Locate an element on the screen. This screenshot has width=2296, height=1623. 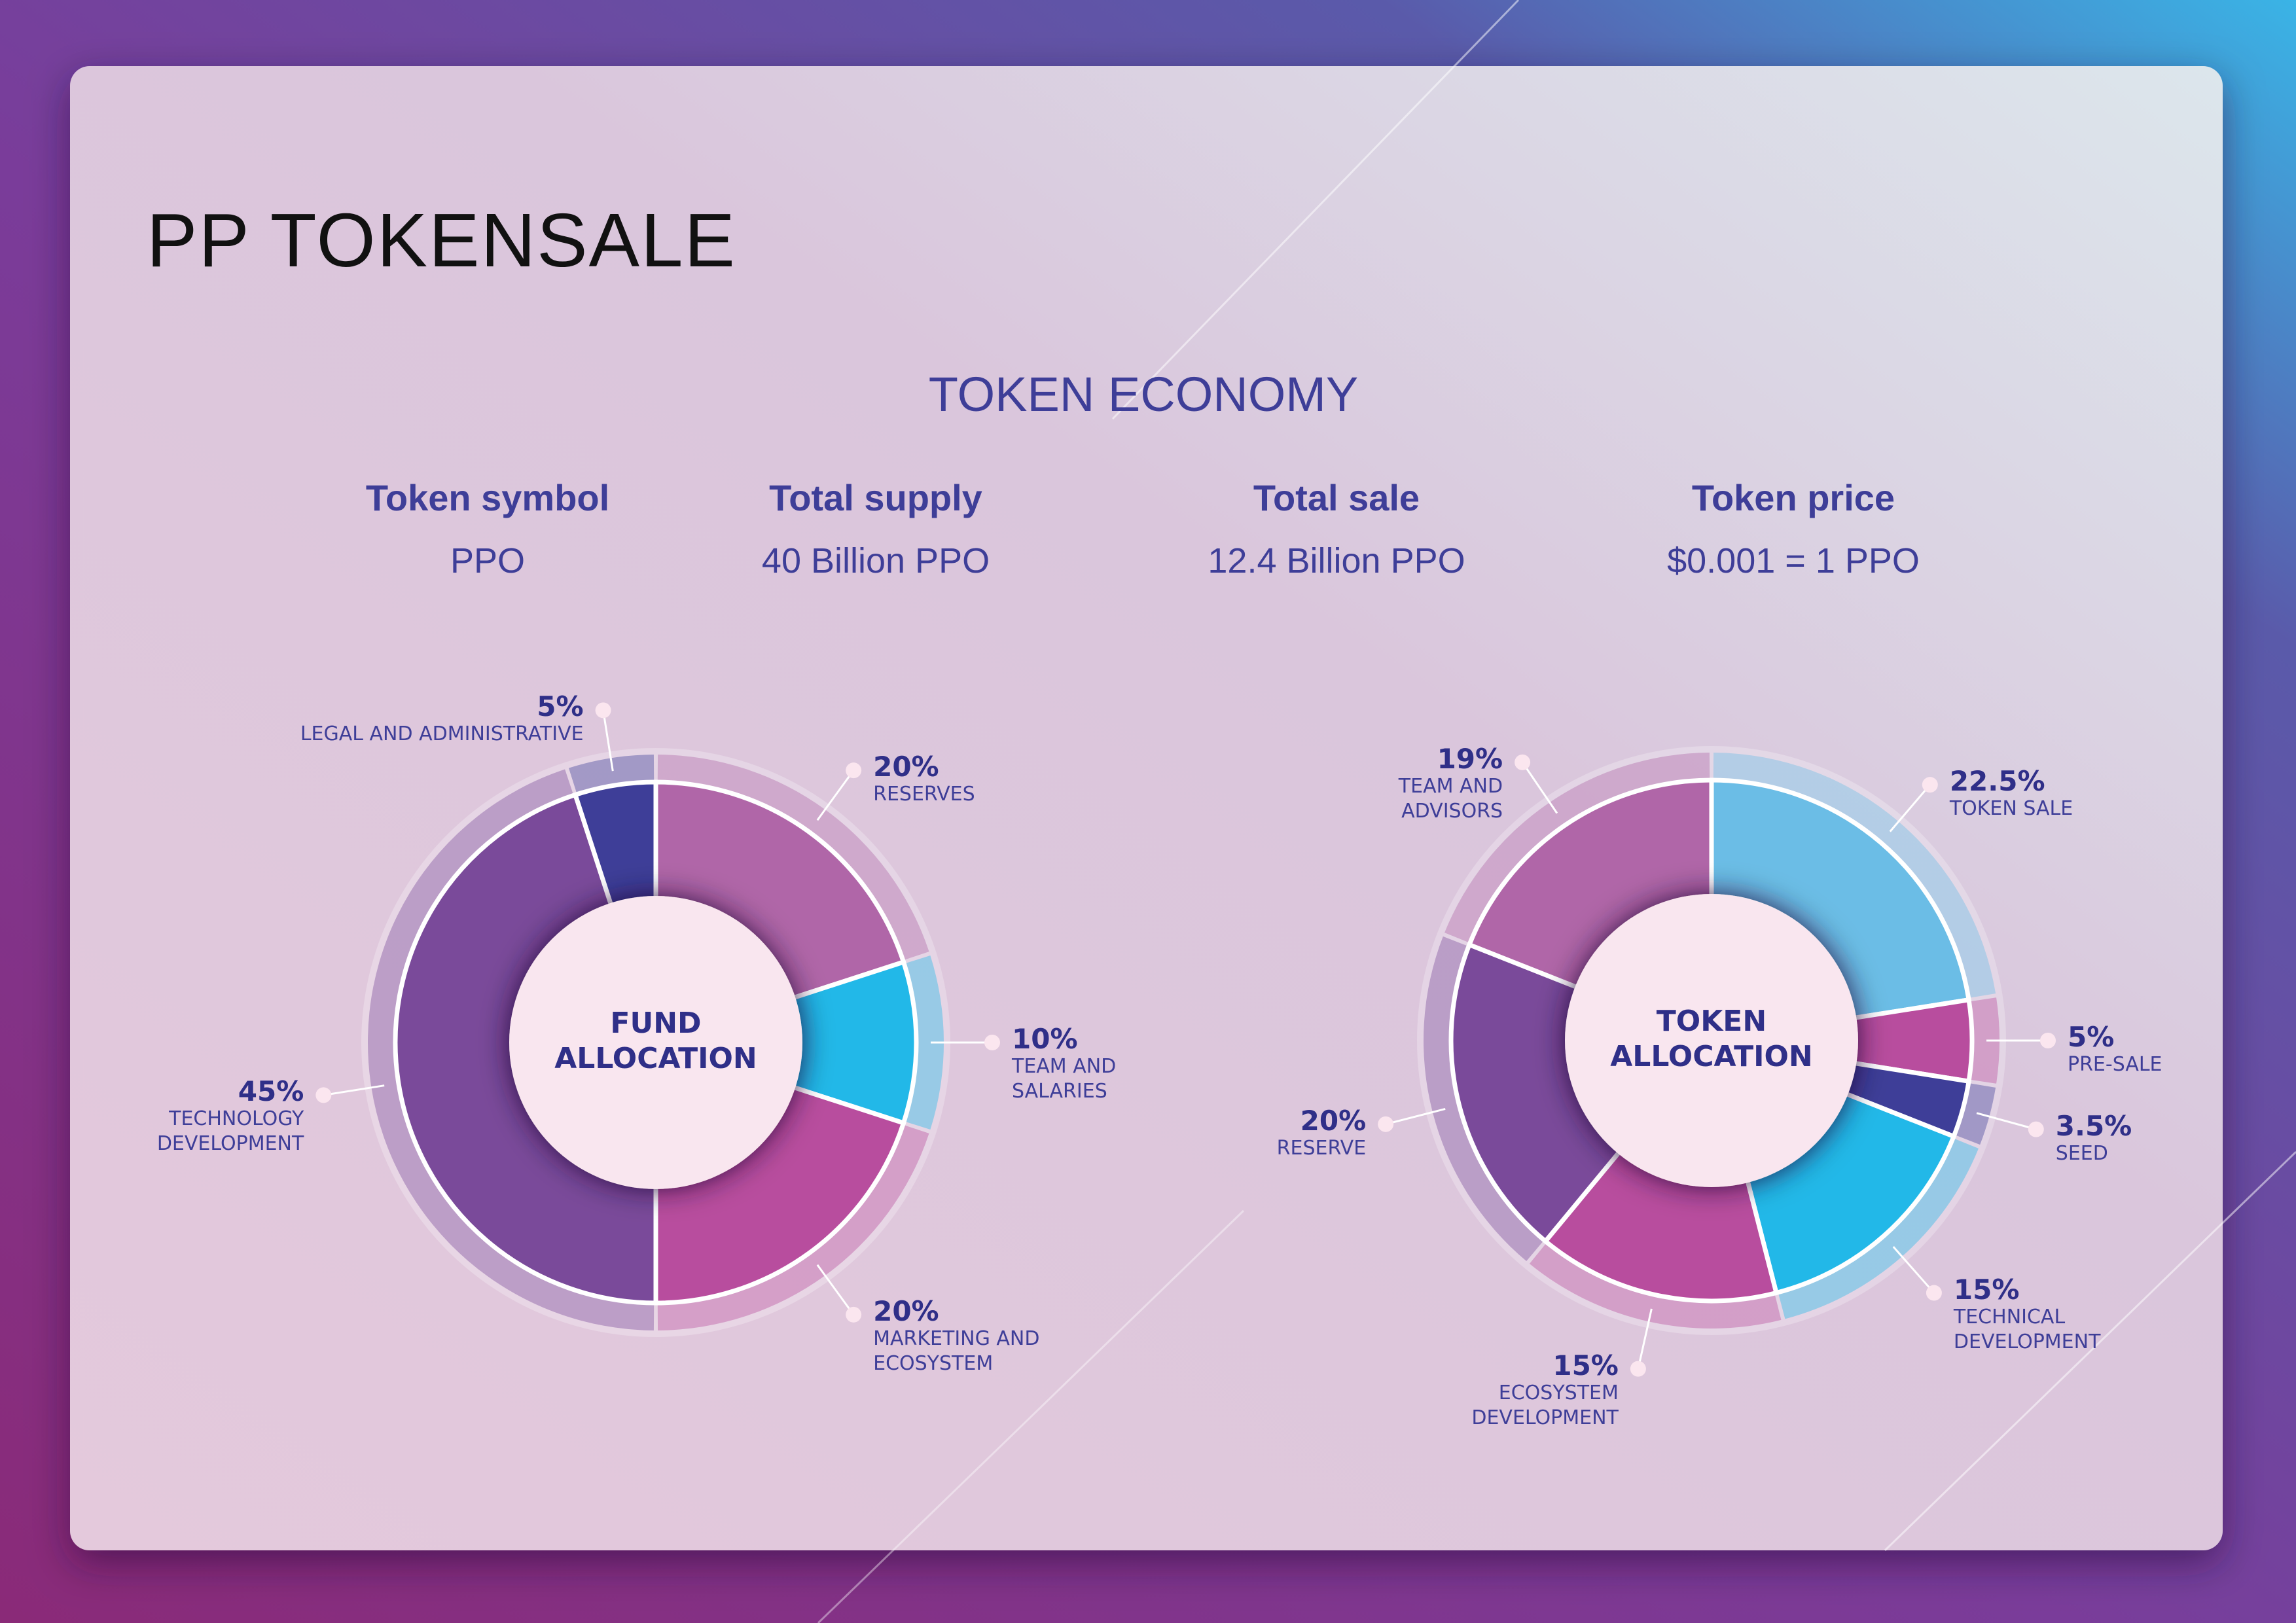
info-label: Token symbol is located at coordinates (488, 497).